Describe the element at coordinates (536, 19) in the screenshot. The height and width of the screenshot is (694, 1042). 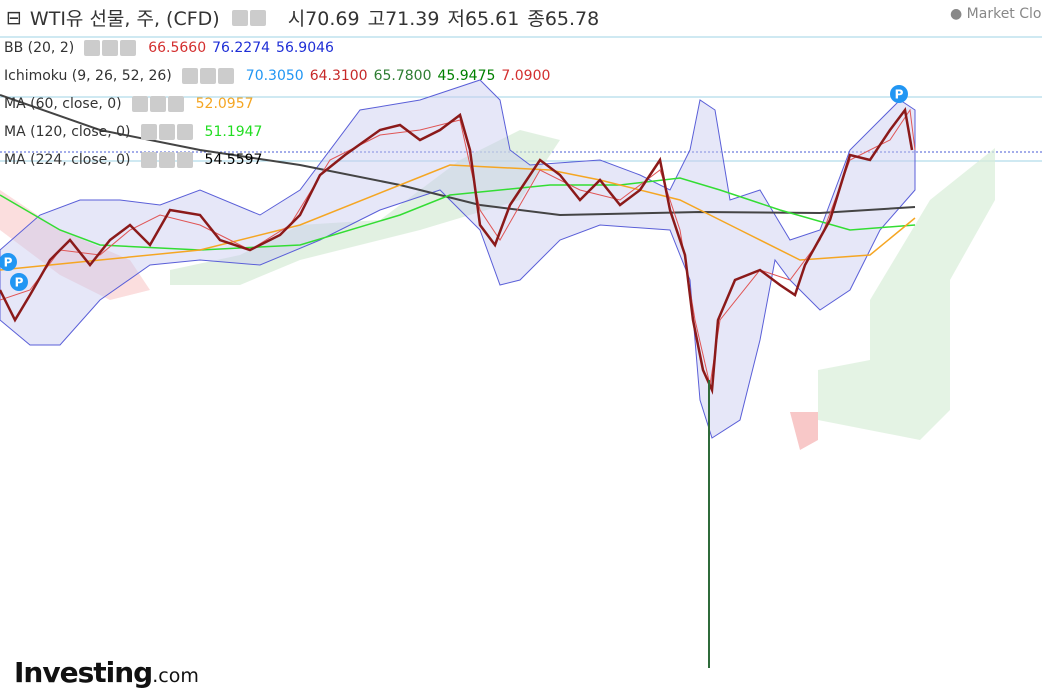
I see `ohlc-label: 종` at that location.